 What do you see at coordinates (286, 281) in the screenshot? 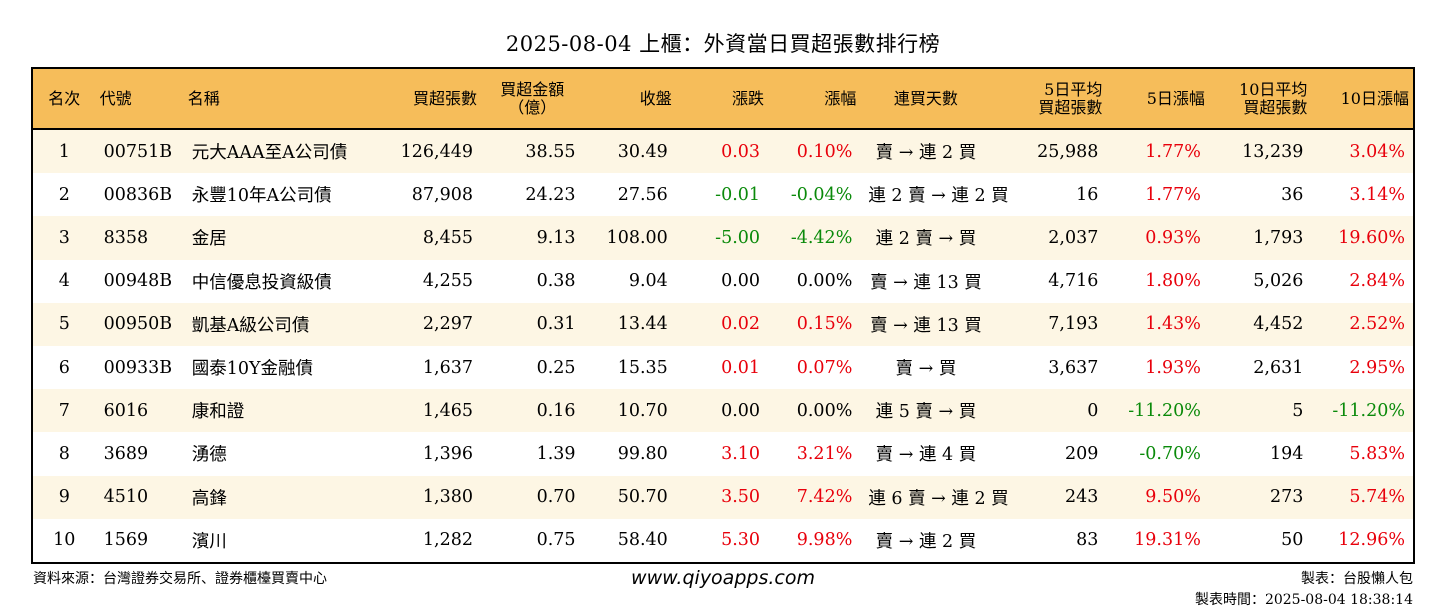
I see `cell-name: 中信優息投資級債` at bounding box center [286, 281].